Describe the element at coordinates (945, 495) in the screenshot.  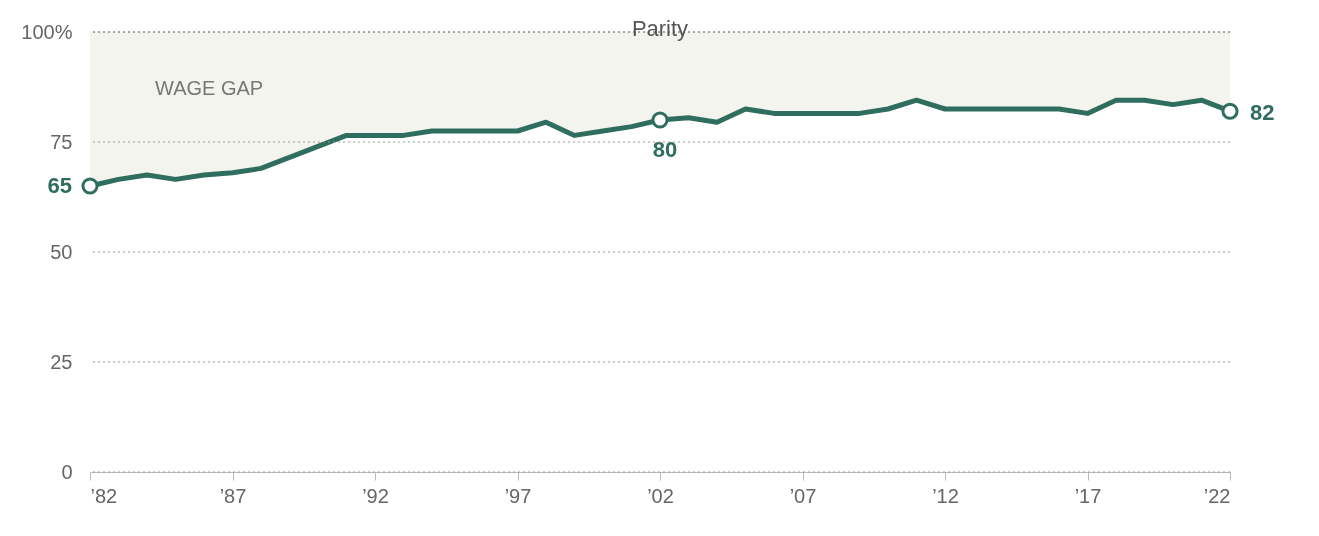
I see `x-tick-label: ’12` at that location.